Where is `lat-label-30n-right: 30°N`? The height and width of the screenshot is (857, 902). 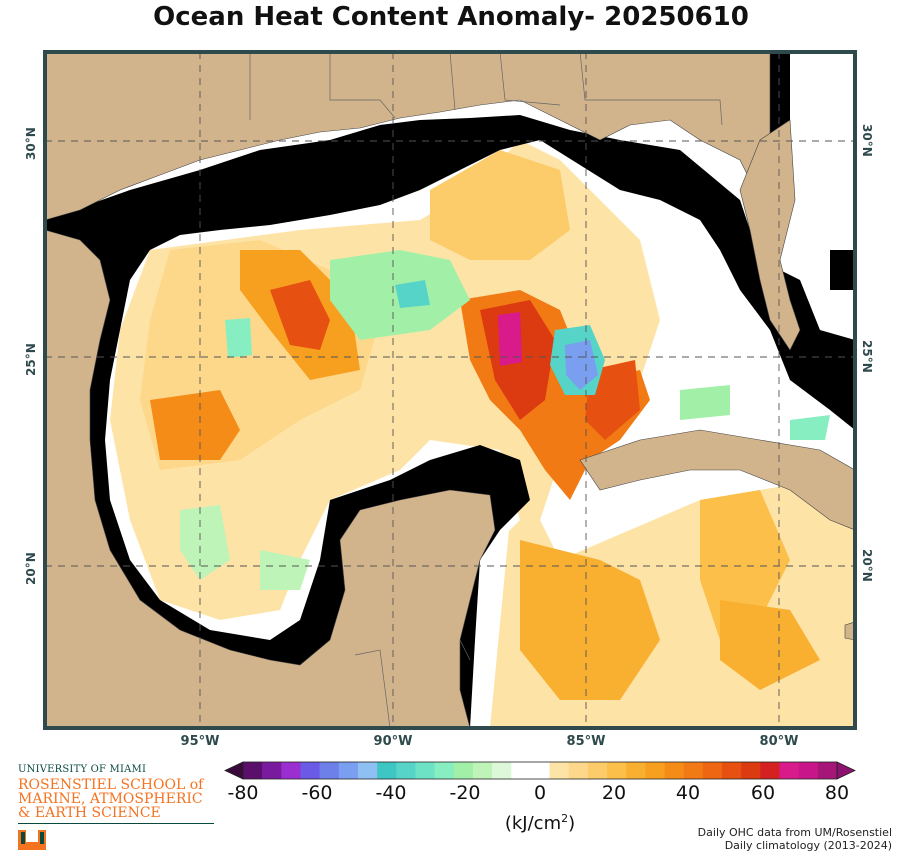
lat-label-30n-right: 30°N is located at coordinates (867, 140).